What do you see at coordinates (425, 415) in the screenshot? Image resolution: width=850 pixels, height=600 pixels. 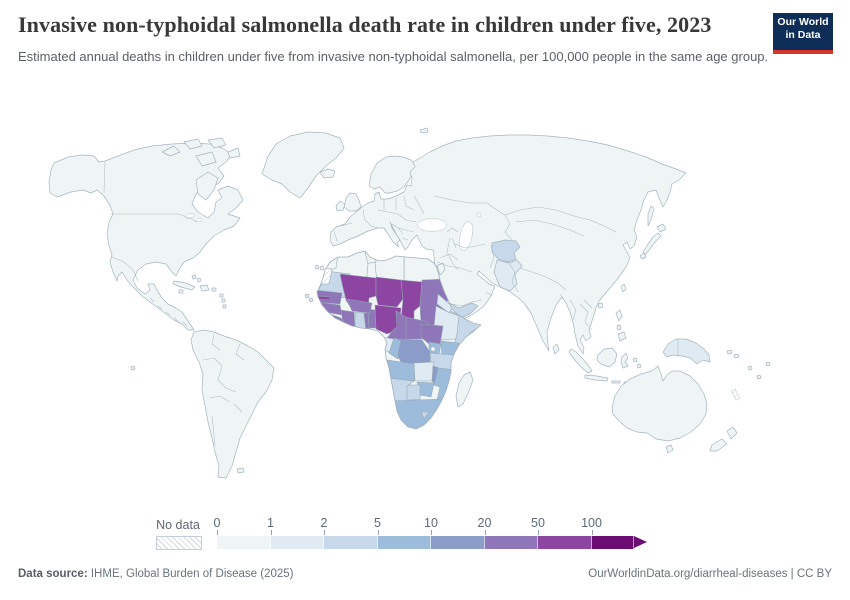 I see `country-lesotho` at bounding box center [425, 415].